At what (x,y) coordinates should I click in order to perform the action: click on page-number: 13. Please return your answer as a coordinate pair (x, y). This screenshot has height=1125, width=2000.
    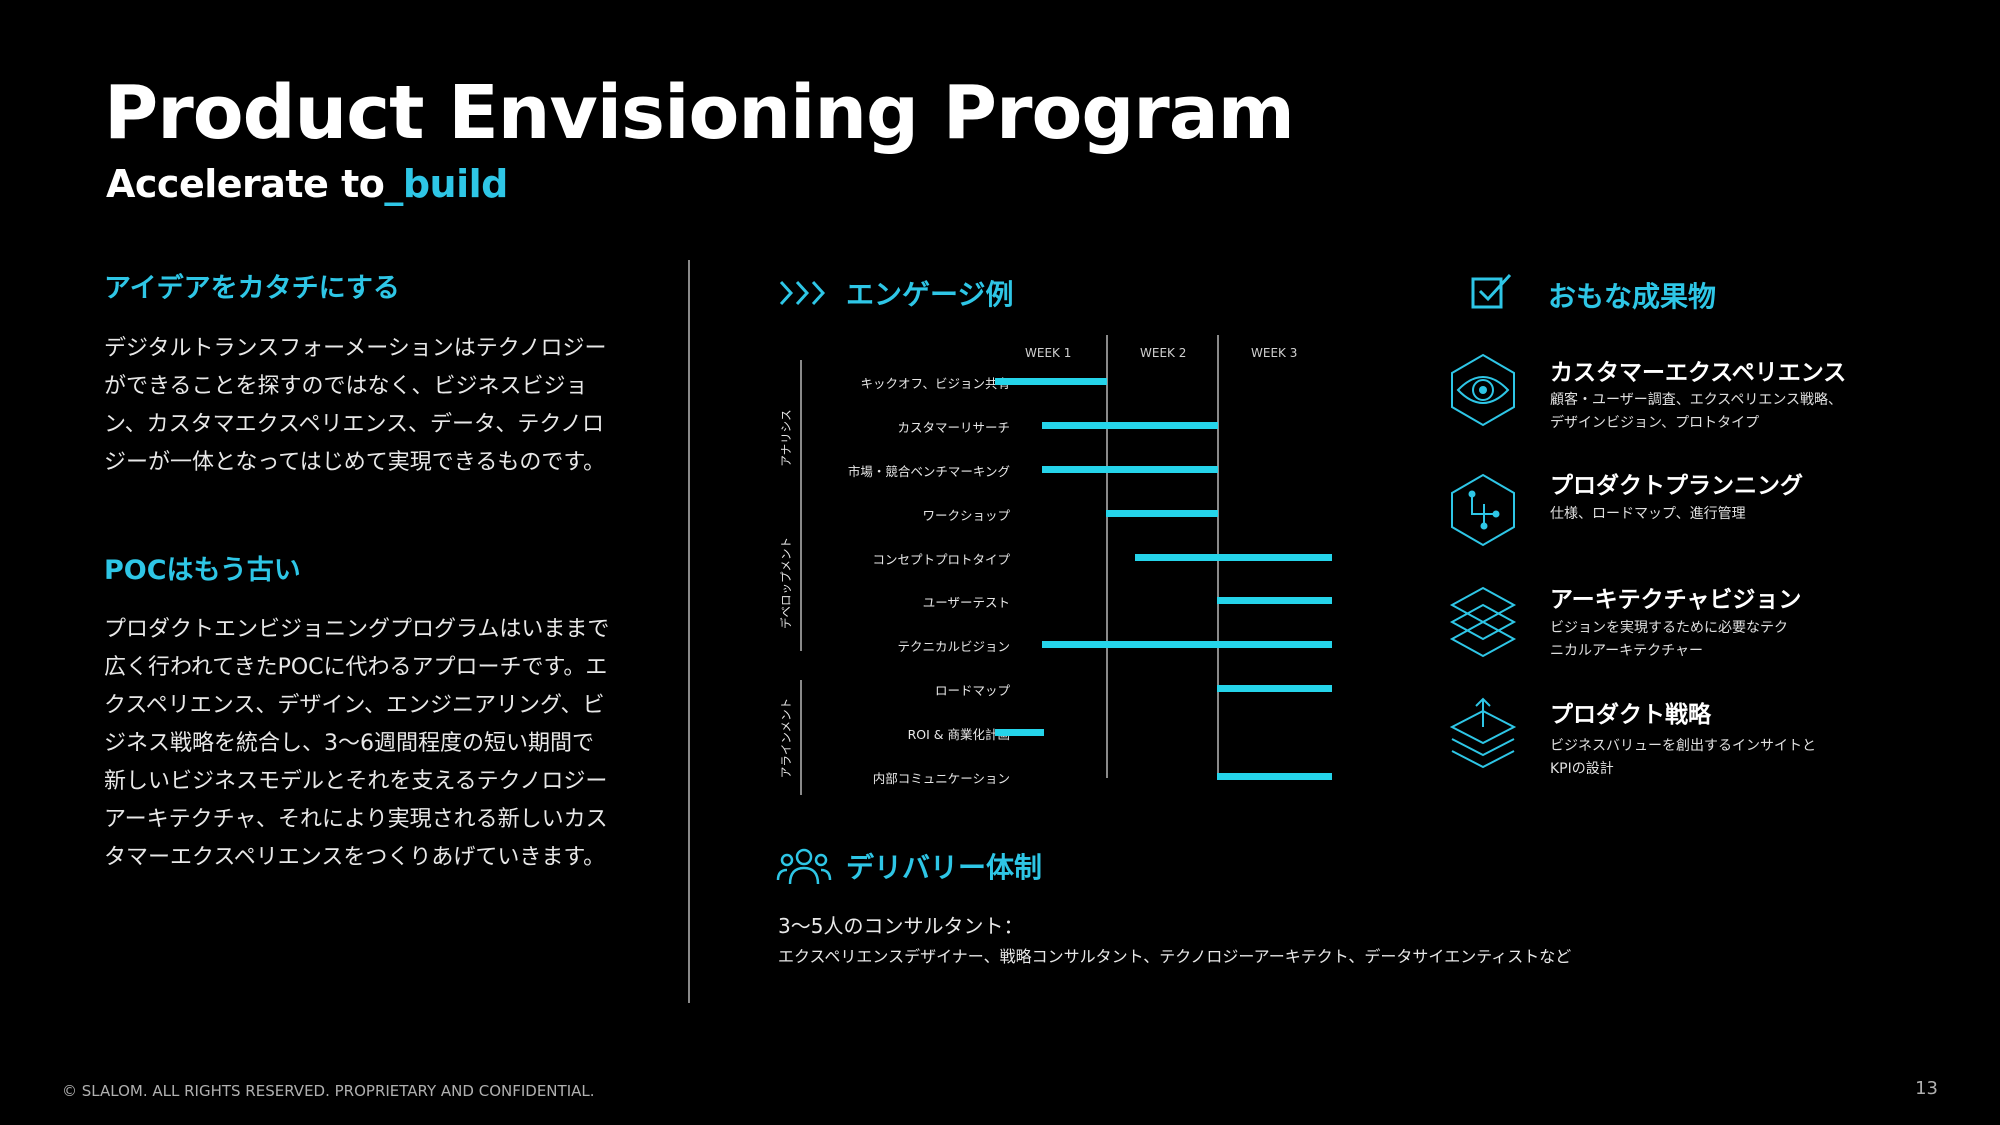
    Looking at the image, I should click on (1926, 1088).